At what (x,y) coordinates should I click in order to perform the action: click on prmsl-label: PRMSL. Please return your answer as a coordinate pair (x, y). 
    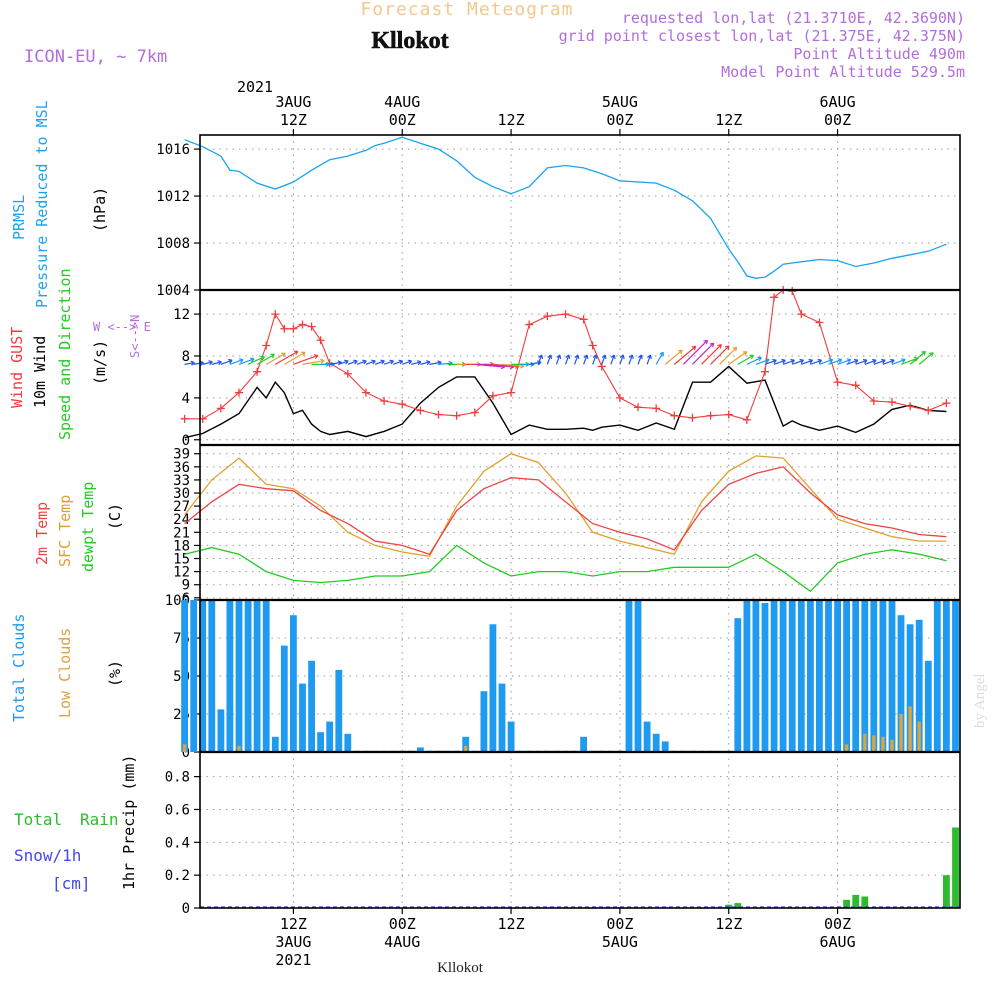
    Looking at the image, I should click on (19, 217).